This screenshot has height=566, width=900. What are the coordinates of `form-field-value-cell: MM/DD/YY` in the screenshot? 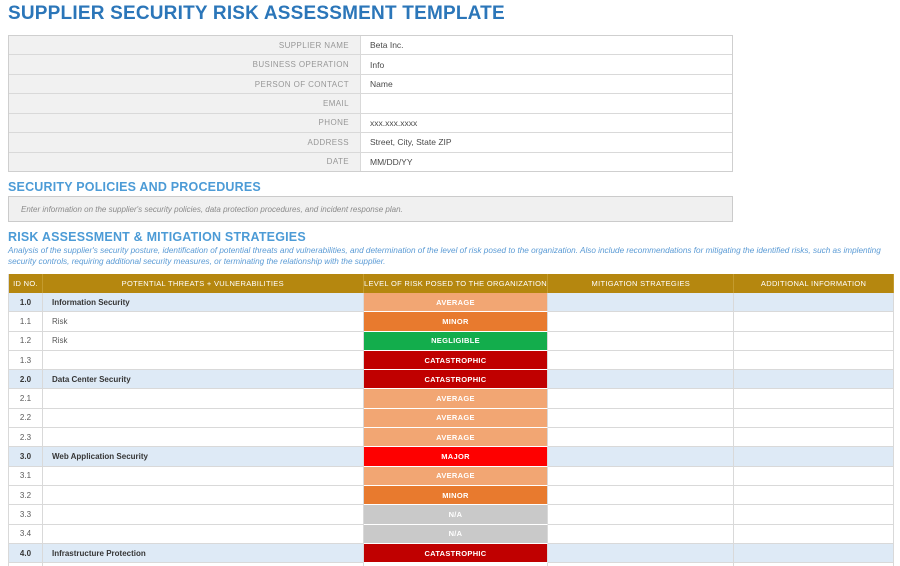 It's located at (546, 161).